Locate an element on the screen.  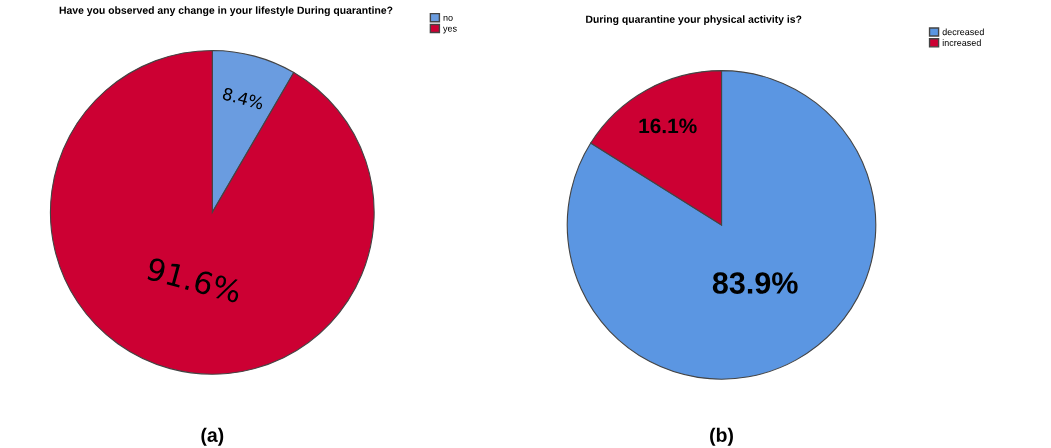
legend-label: increased is located at coordinates (961, 42).